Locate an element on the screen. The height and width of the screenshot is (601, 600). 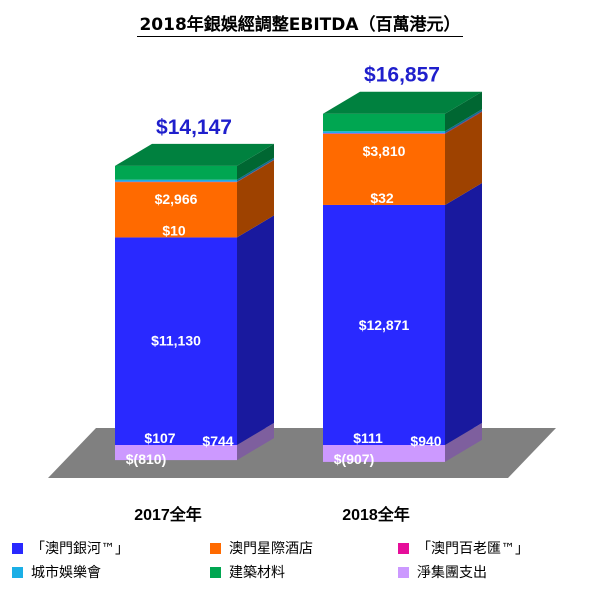
legend-label: 淨集團支出 is located at coordinates (452, 573).